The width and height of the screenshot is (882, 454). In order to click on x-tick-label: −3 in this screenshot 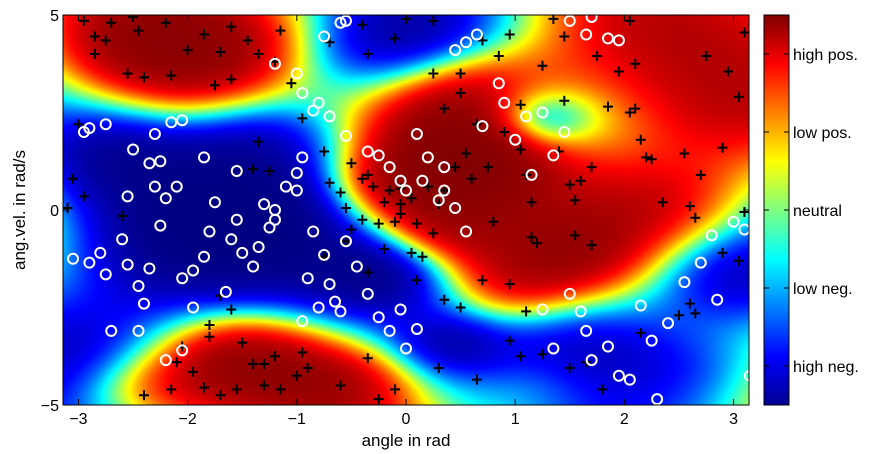, I will do `click(78, 419)`.